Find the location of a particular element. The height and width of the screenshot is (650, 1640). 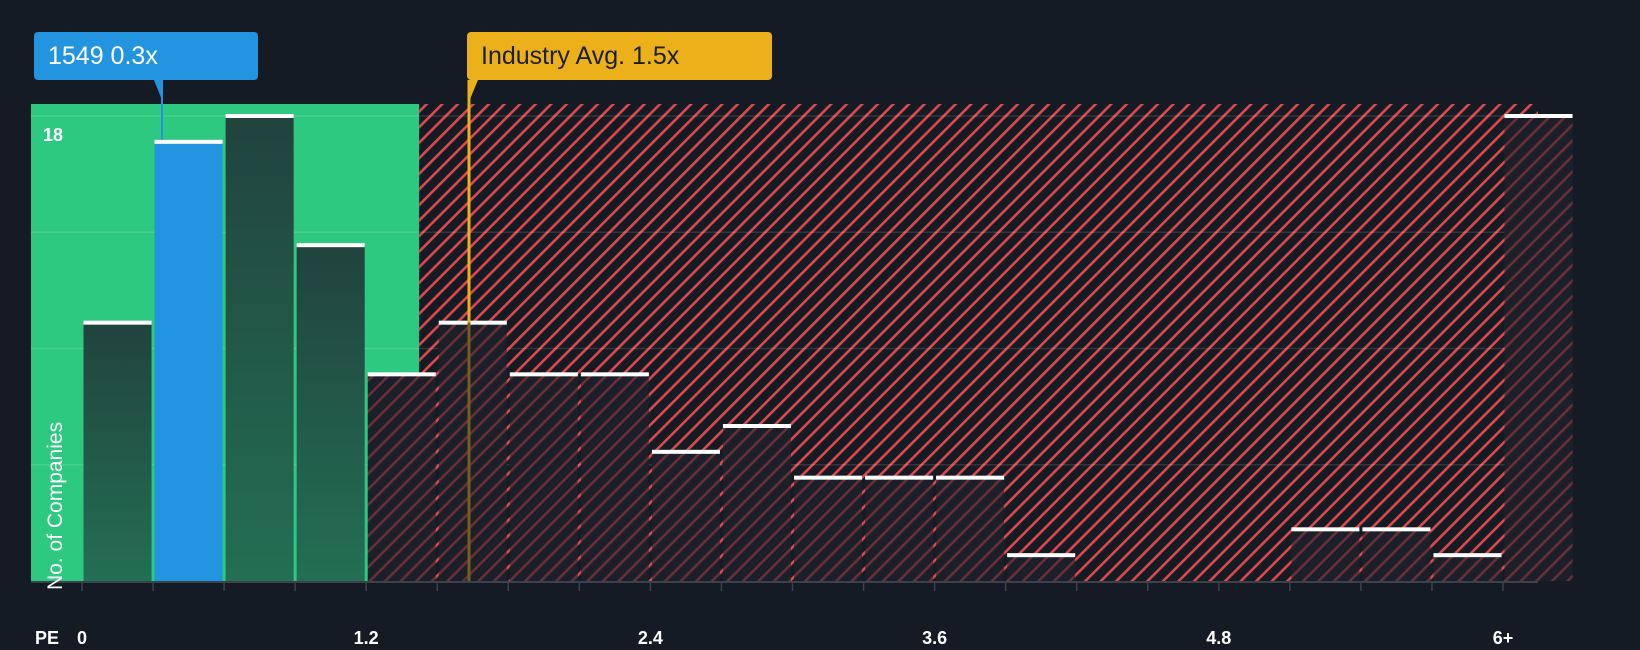

x-tick-label: 6+ is located at coordinates (1503, 638).